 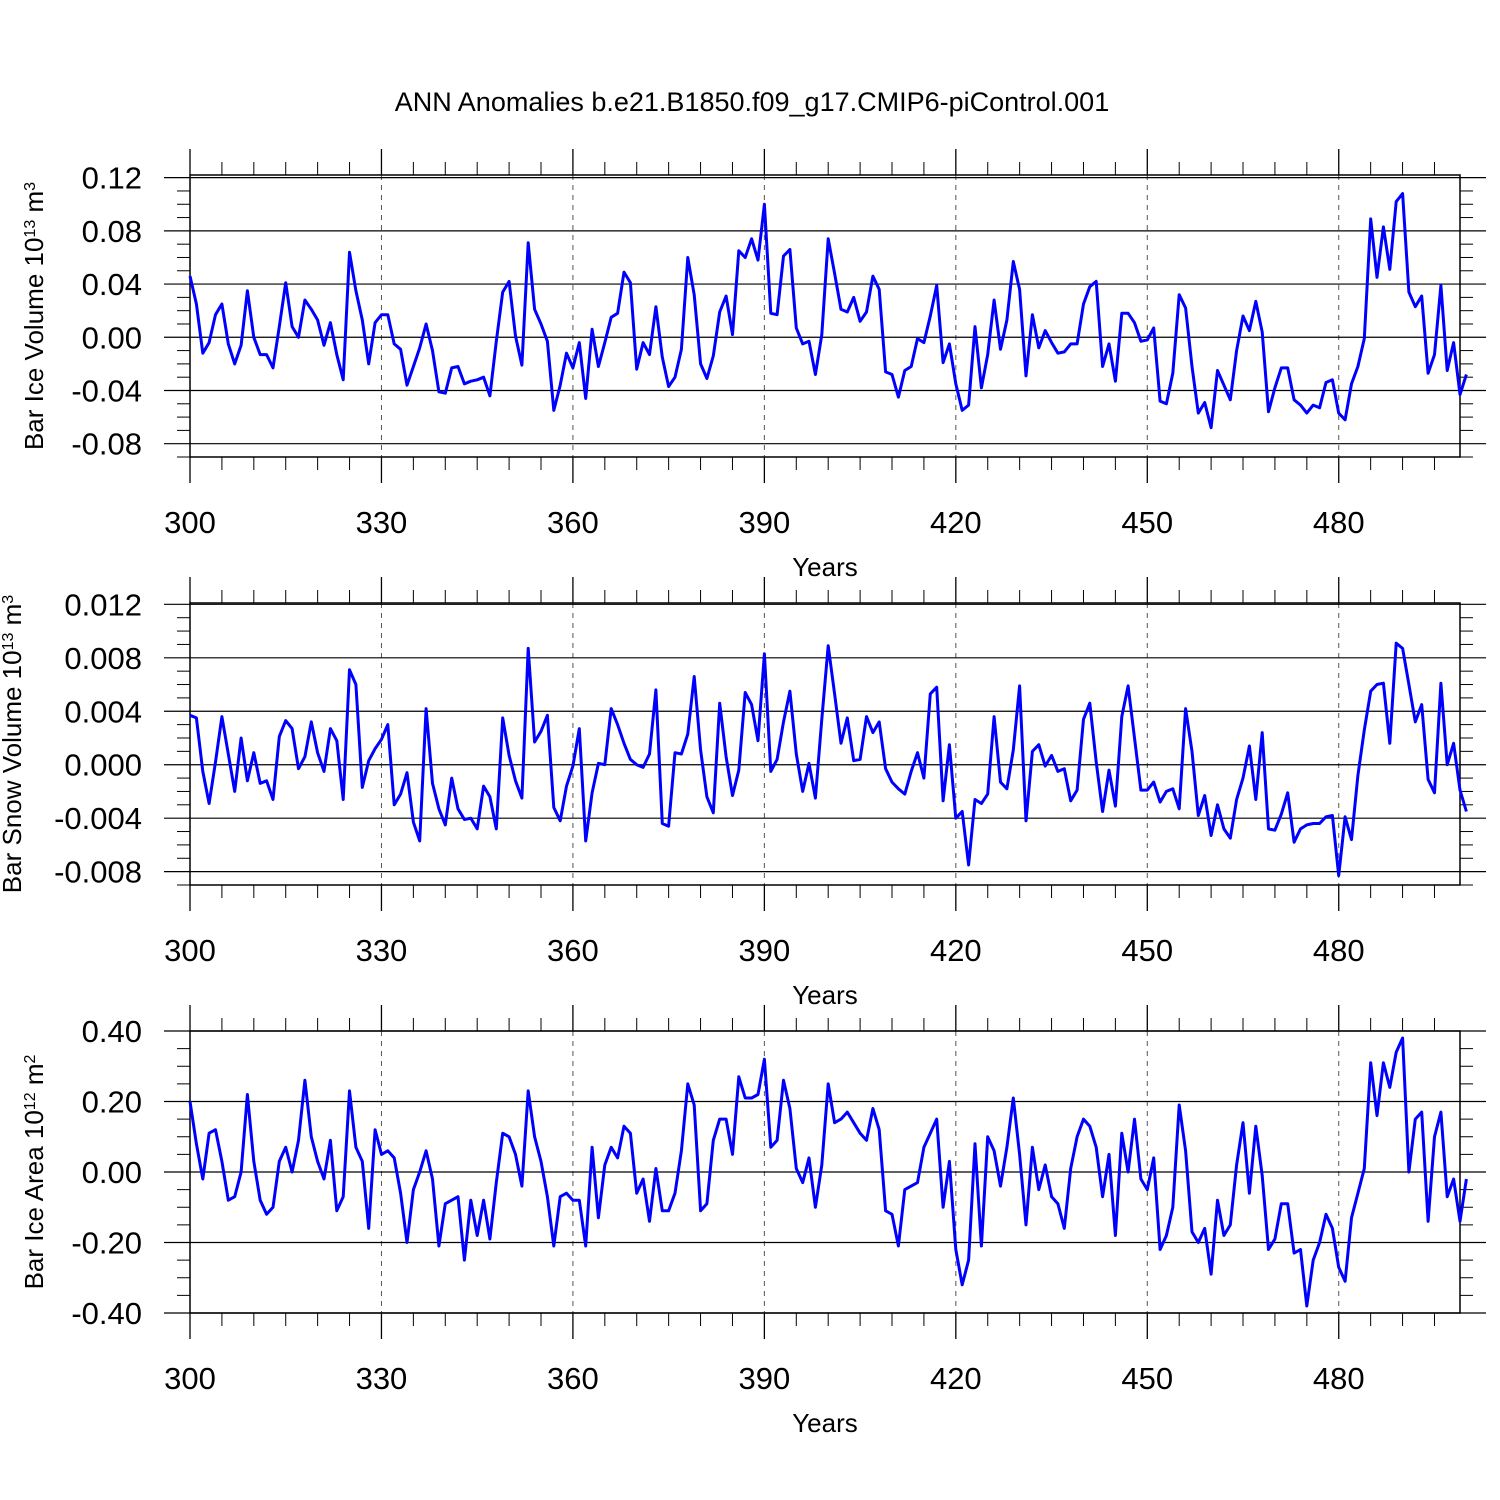 I want to click on y-tick-label: 0.20, so click(x=112, y=1102).